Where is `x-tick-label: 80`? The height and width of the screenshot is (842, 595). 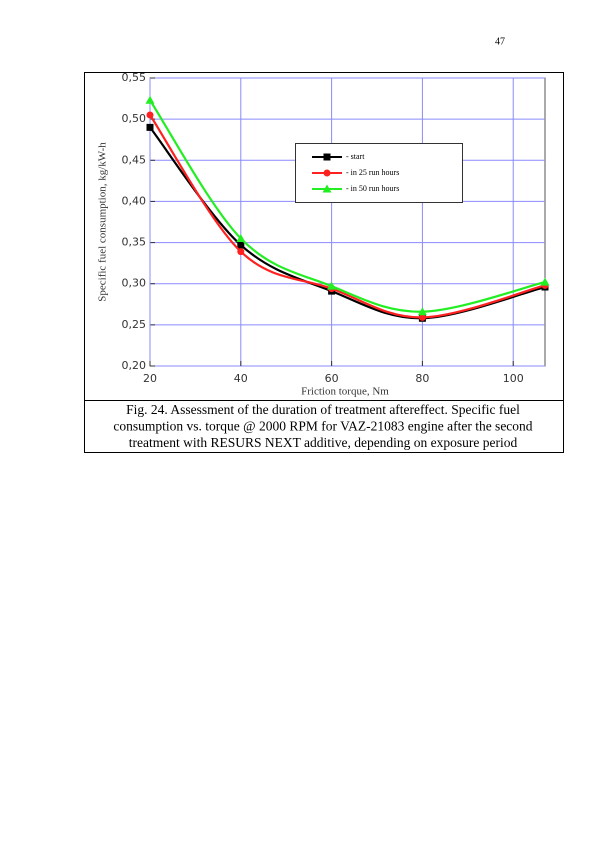 x-tick-label: 80 is located at coordinates (422, 378).